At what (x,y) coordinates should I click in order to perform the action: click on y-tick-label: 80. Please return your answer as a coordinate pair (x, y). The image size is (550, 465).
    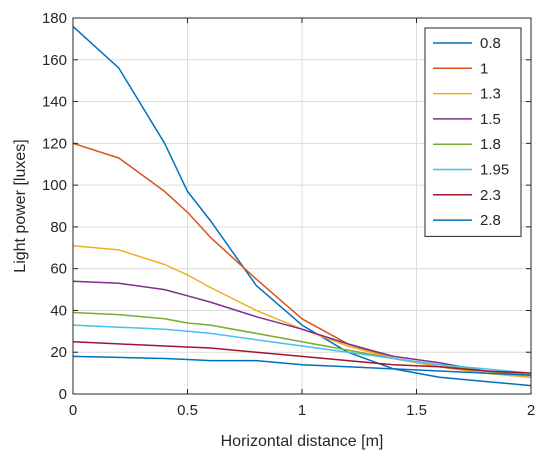
    Looking at the image, I should click on (58, 227).